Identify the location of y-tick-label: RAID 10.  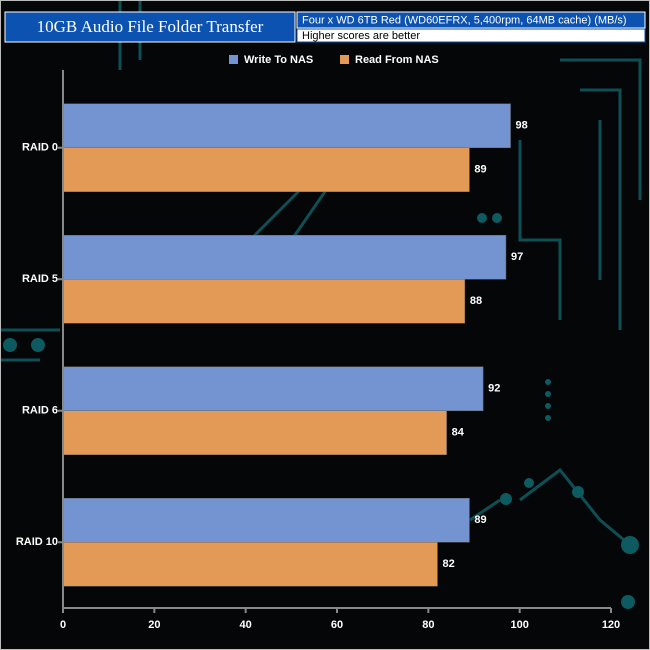
(37, 542).